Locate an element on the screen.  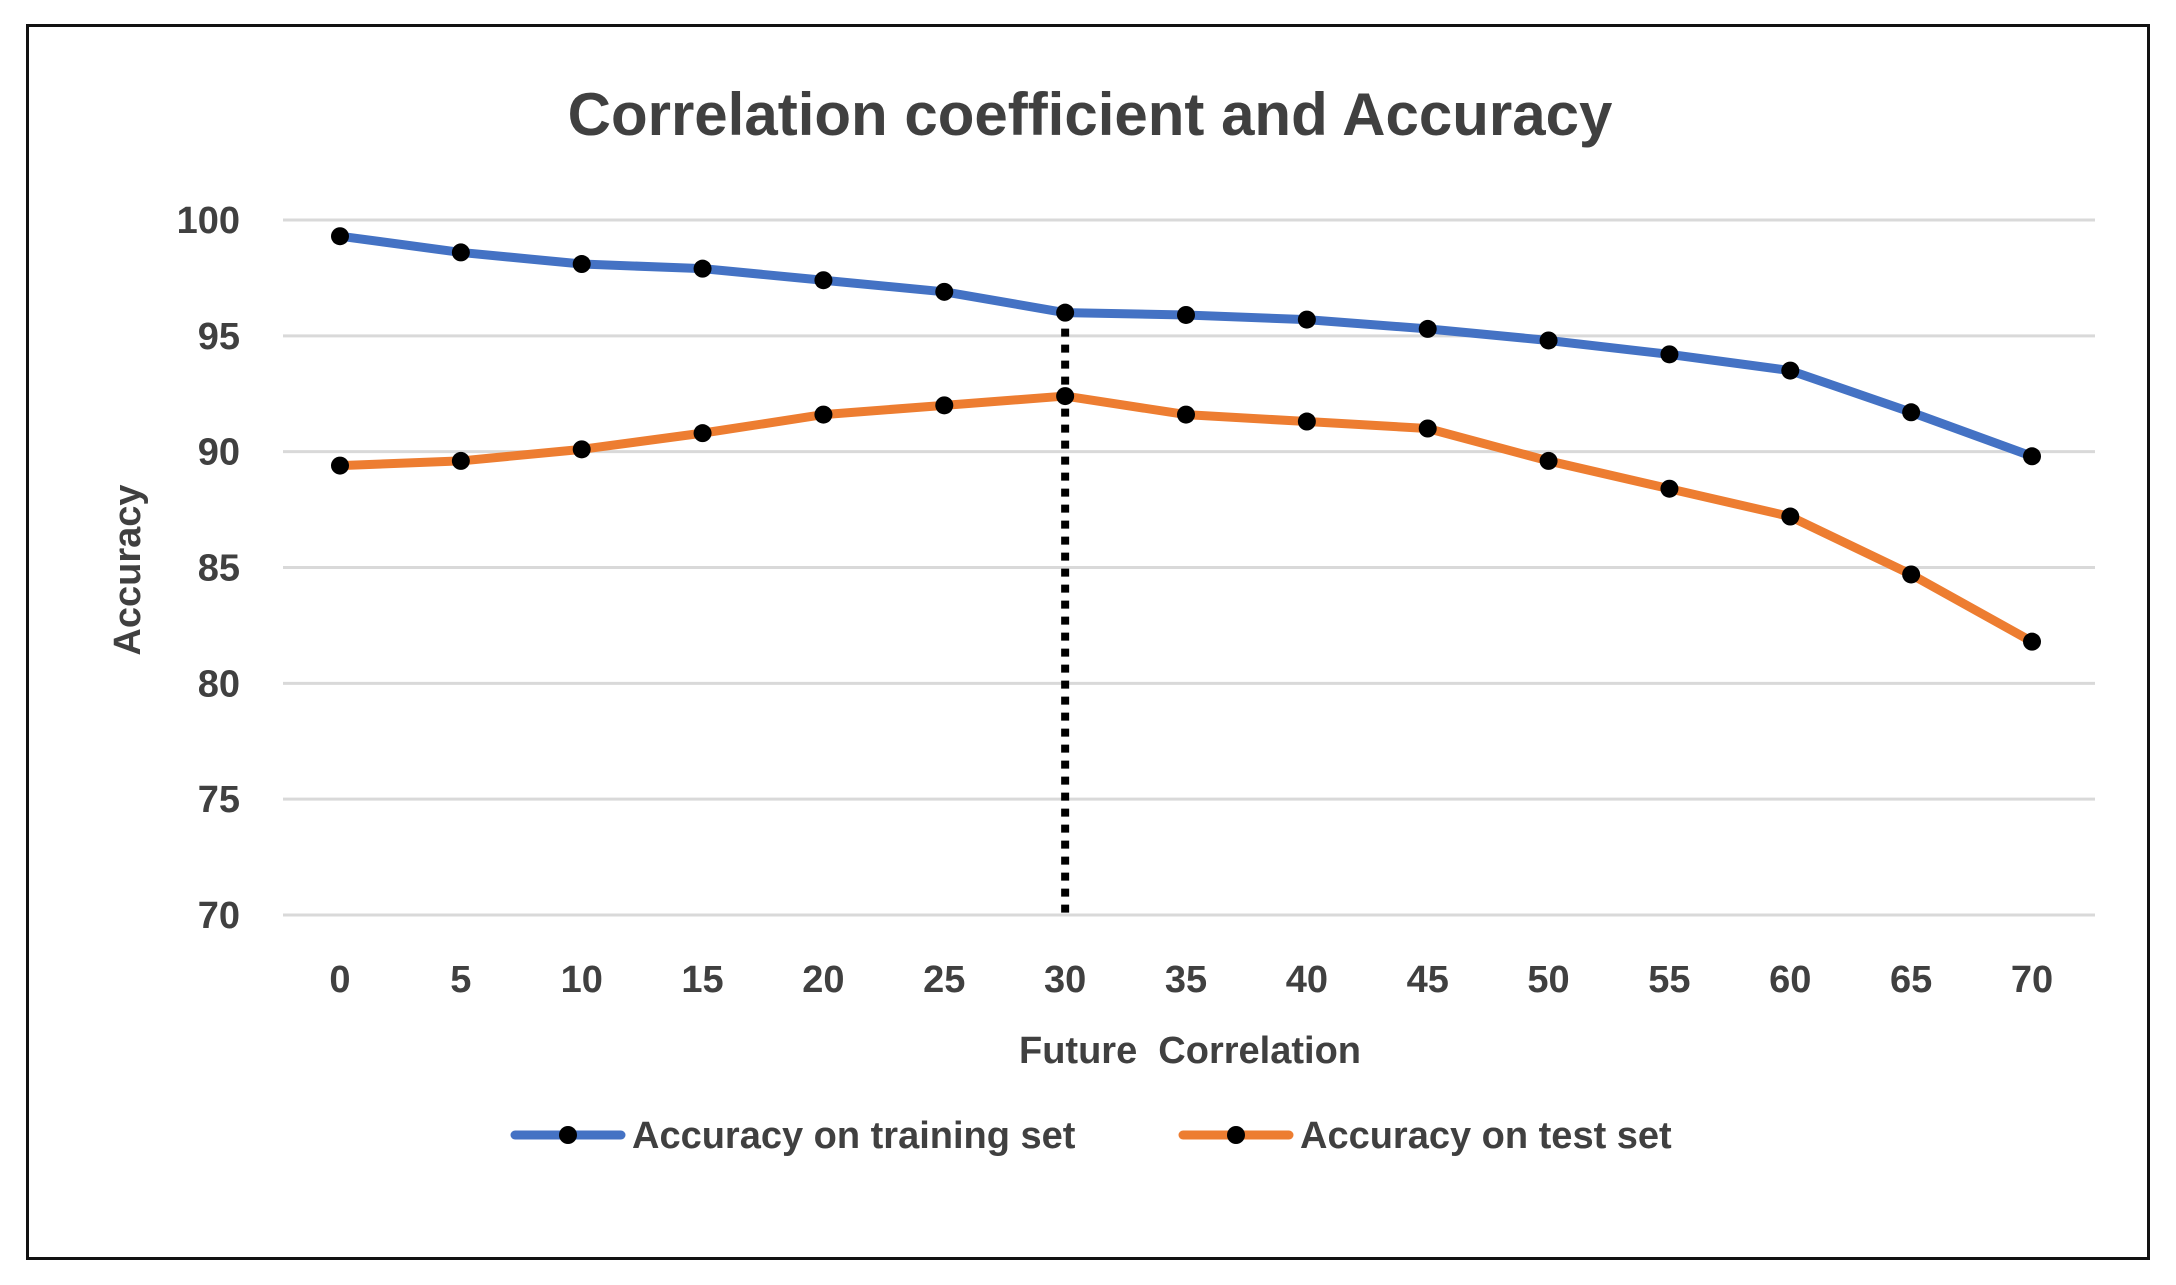
legend-label-1: Accuracy on training set is located at coordinates (854, 1136).